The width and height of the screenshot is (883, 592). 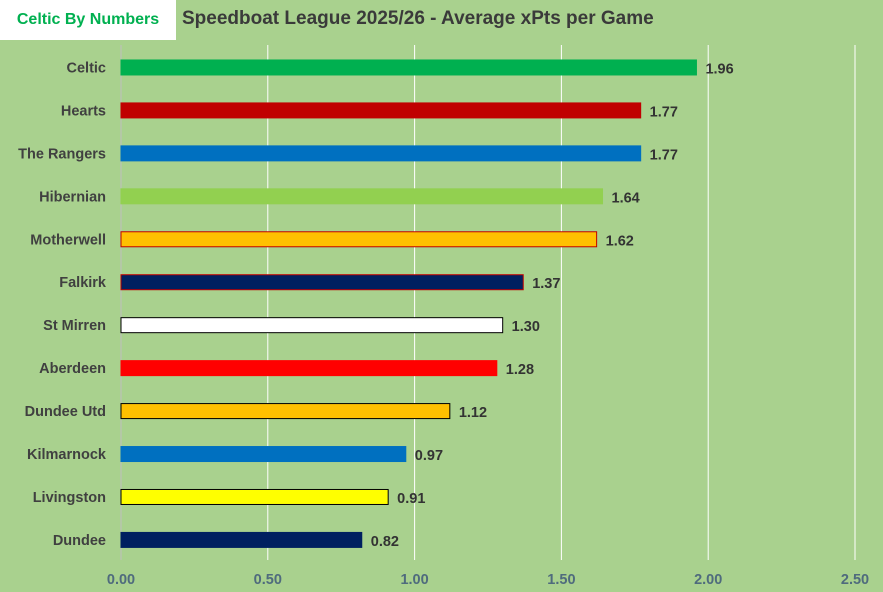 What do you see at coordinates (268, 580) in the screenshot?
I see `x-tick-label: 0.50` at bounding box center [268, 580].